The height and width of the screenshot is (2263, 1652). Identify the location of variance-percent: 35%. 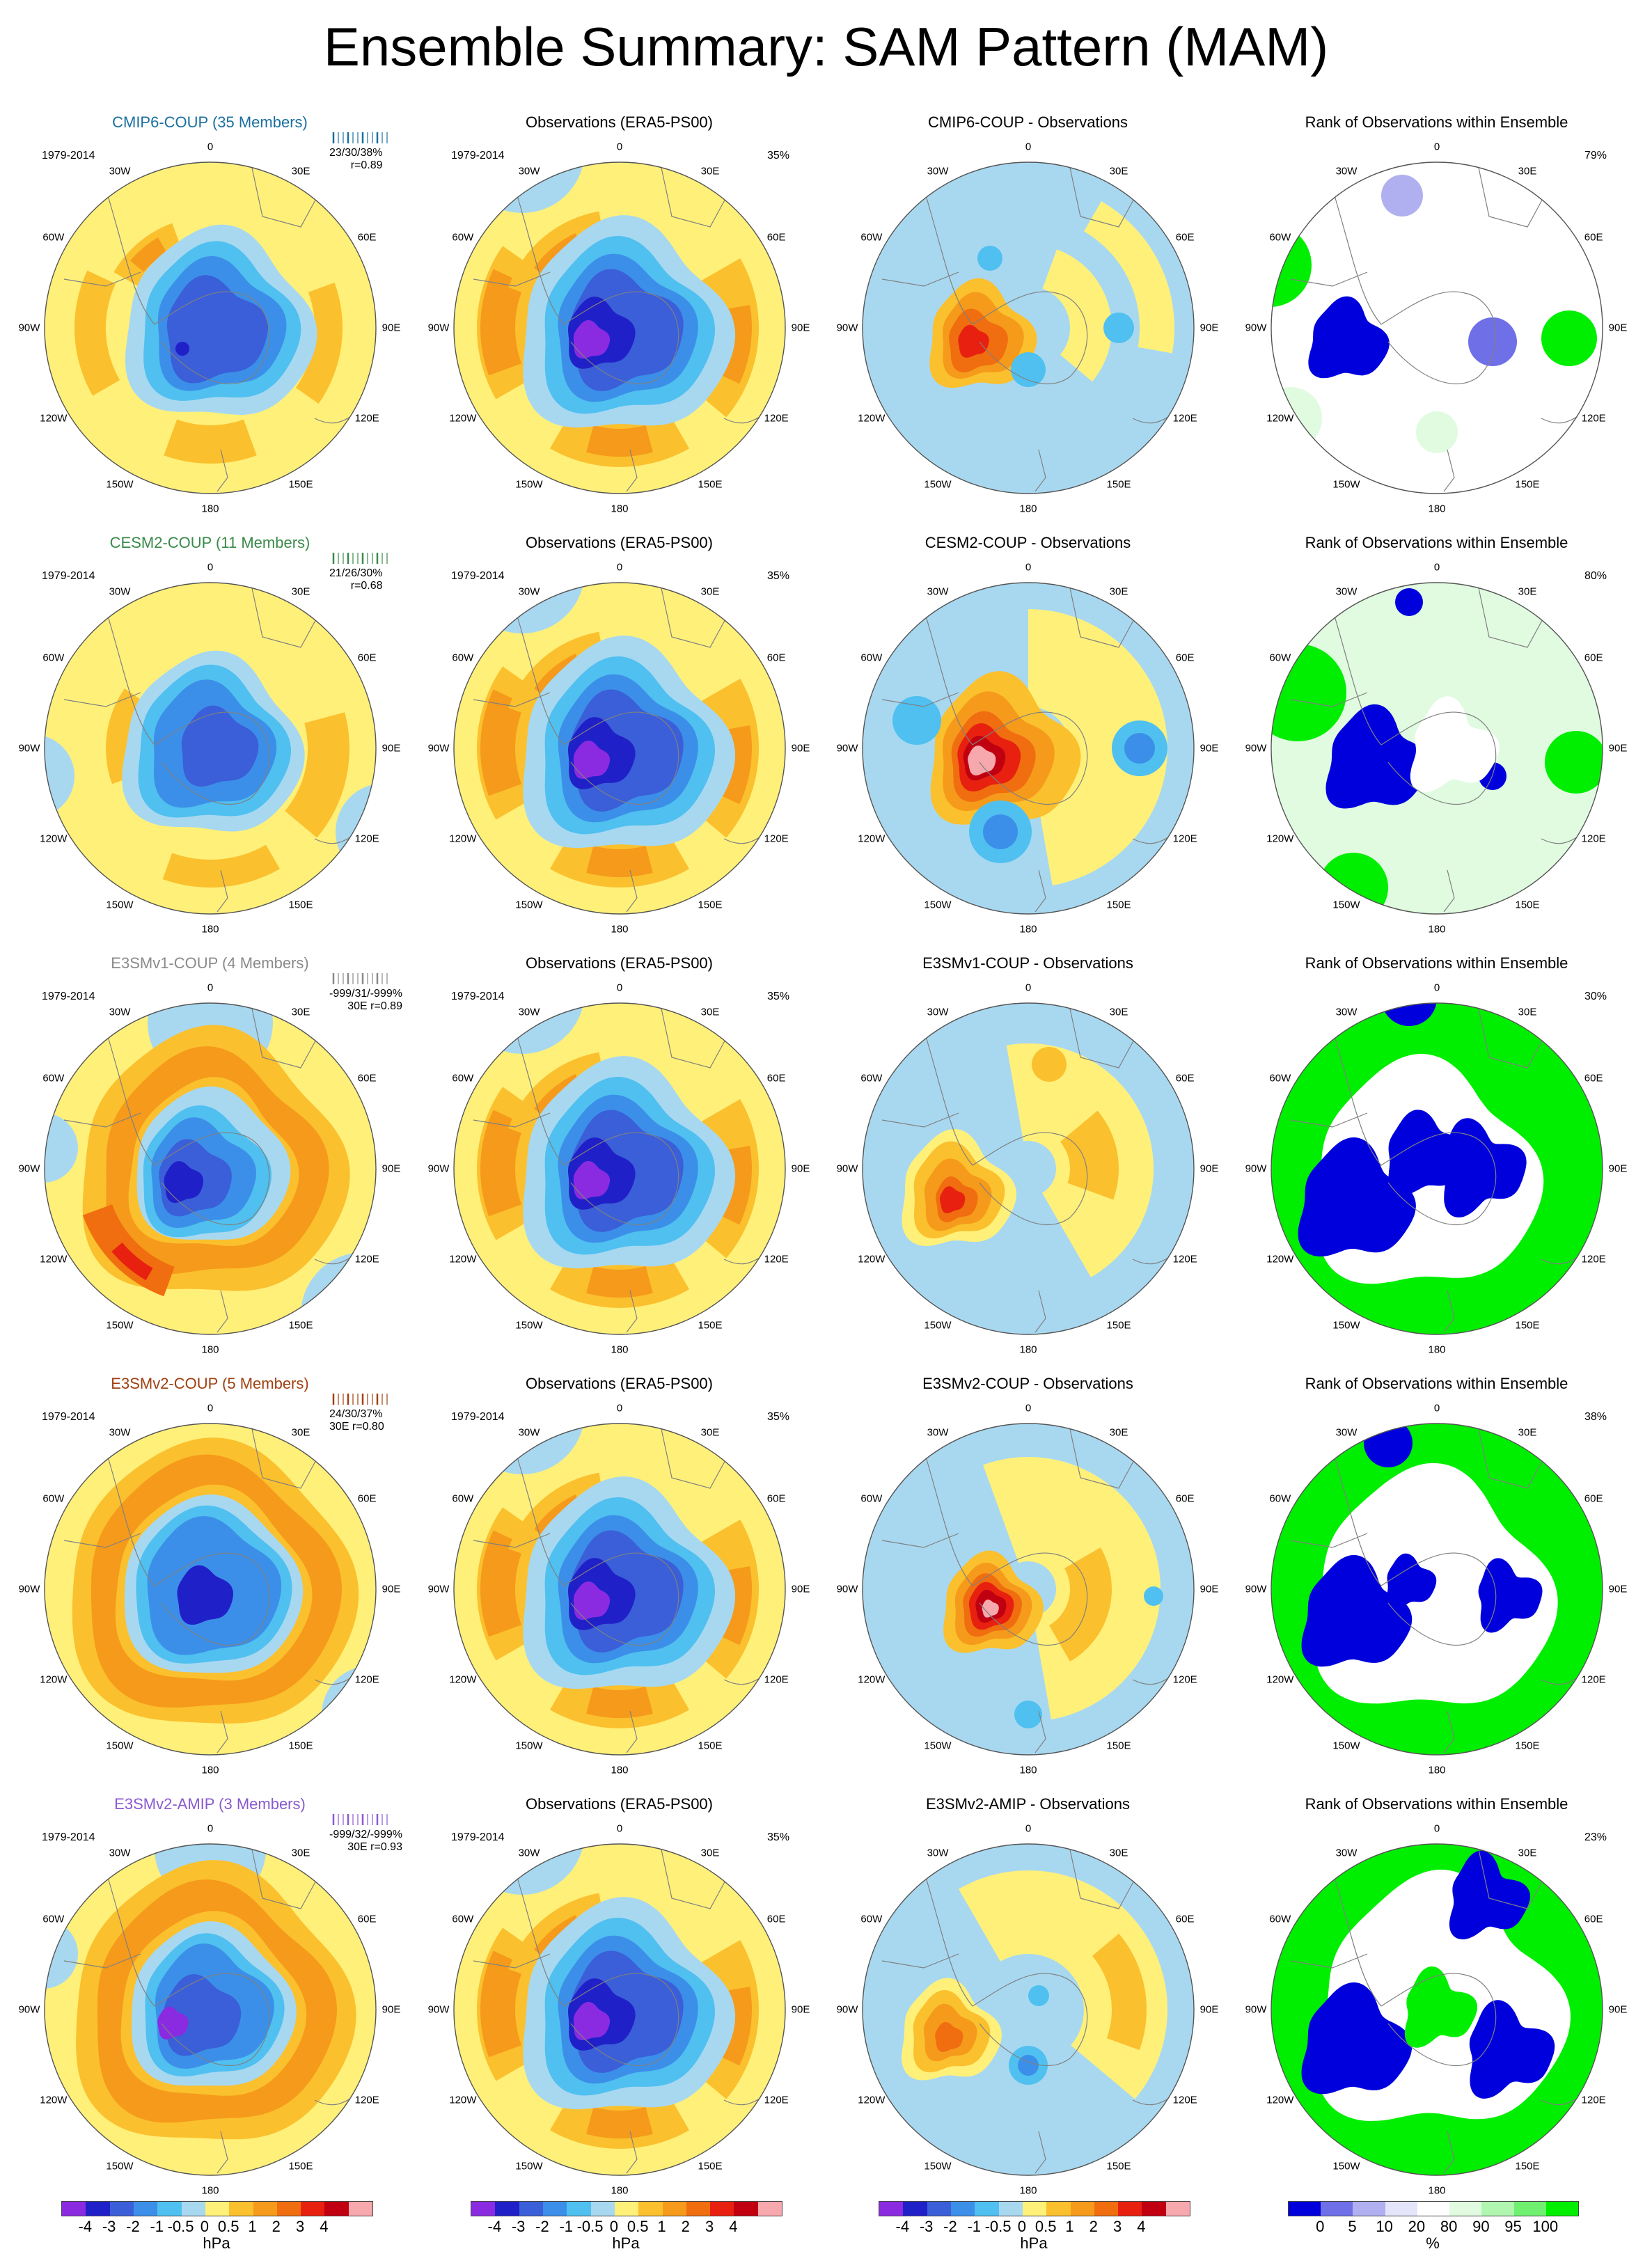
(777, 155).